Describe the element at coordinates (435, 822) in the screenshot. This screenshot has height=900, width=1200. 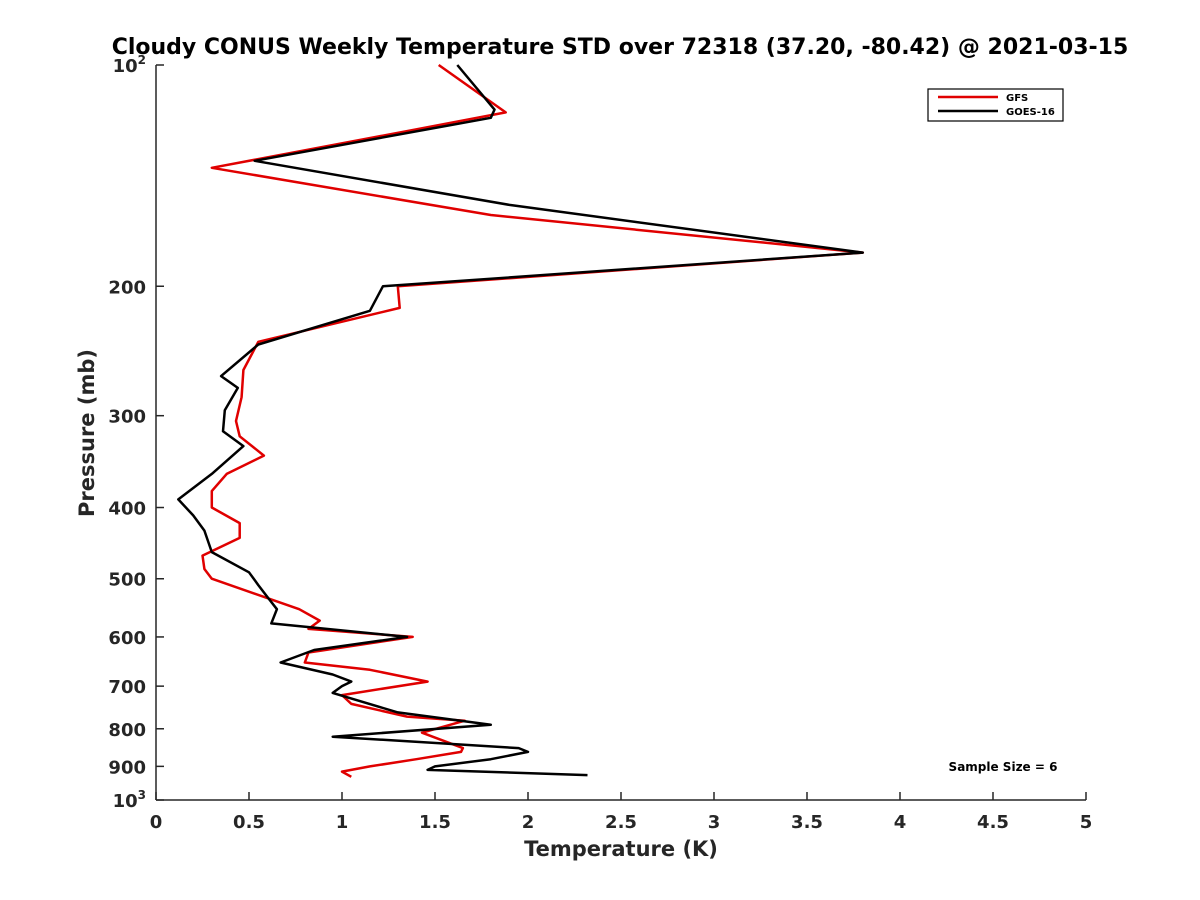
I see `x-tick-label: 1.5` at that location.